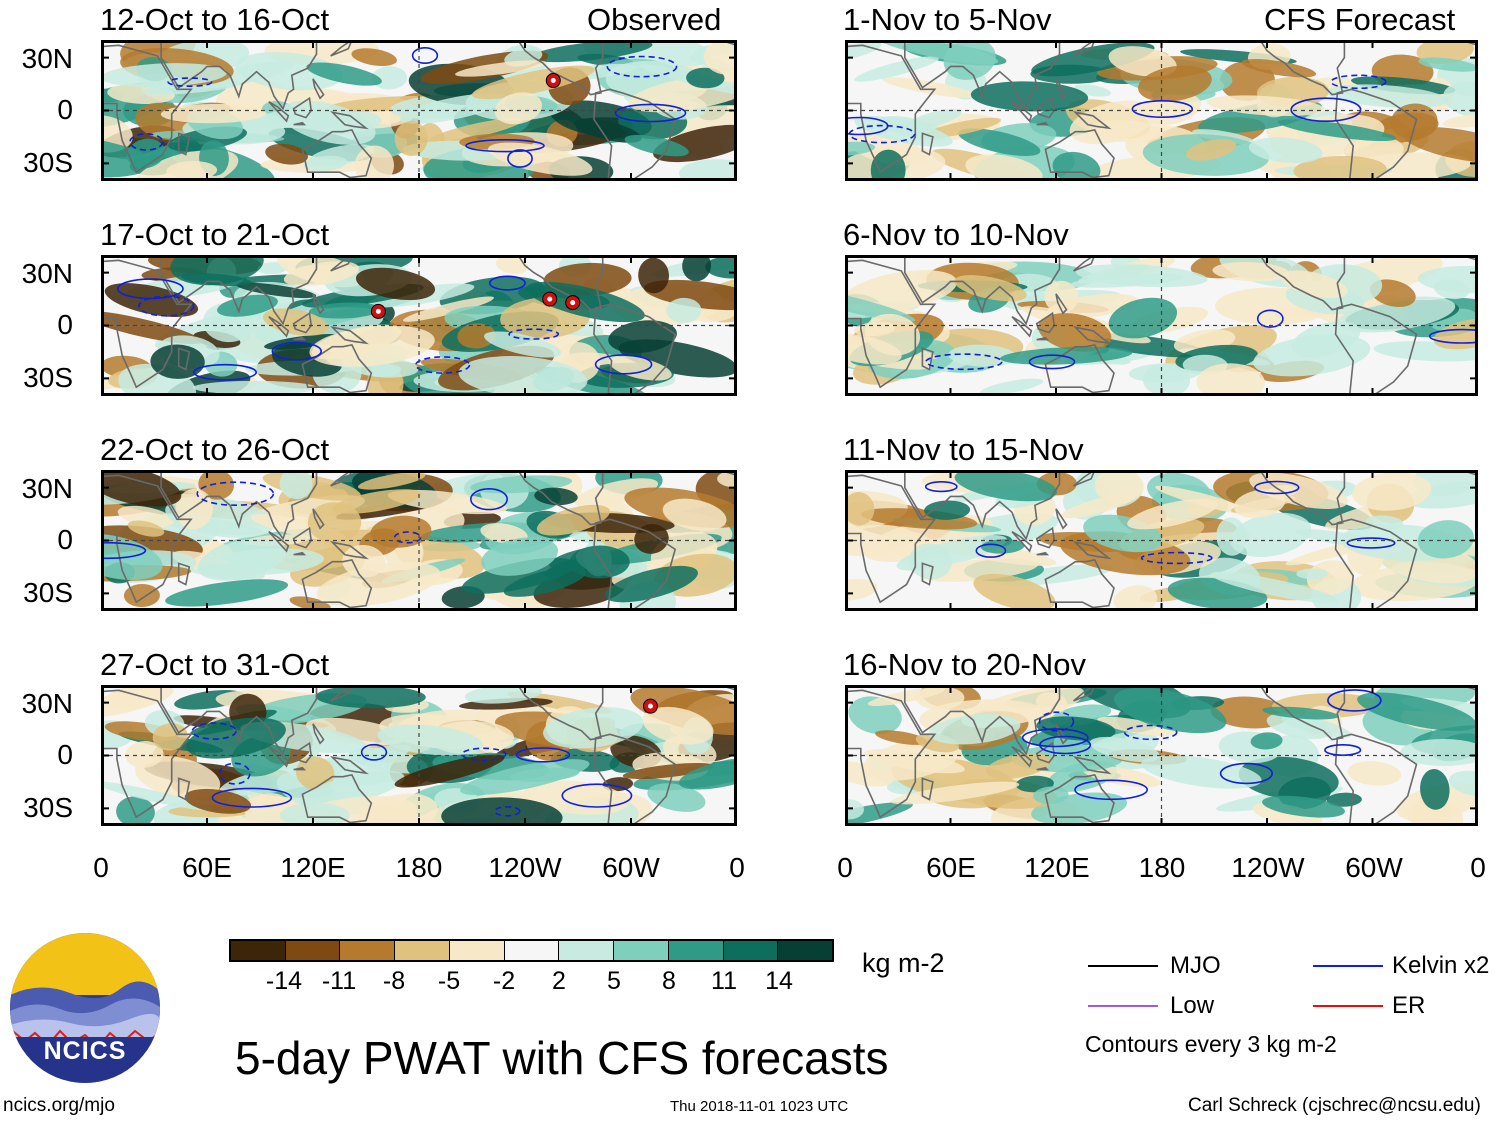 The image size is (1510, 1121). What do you see at coordinates (669, 981) in the screenshot?
I see `colorbar-tick: 8` at bounding box center [669, 981].